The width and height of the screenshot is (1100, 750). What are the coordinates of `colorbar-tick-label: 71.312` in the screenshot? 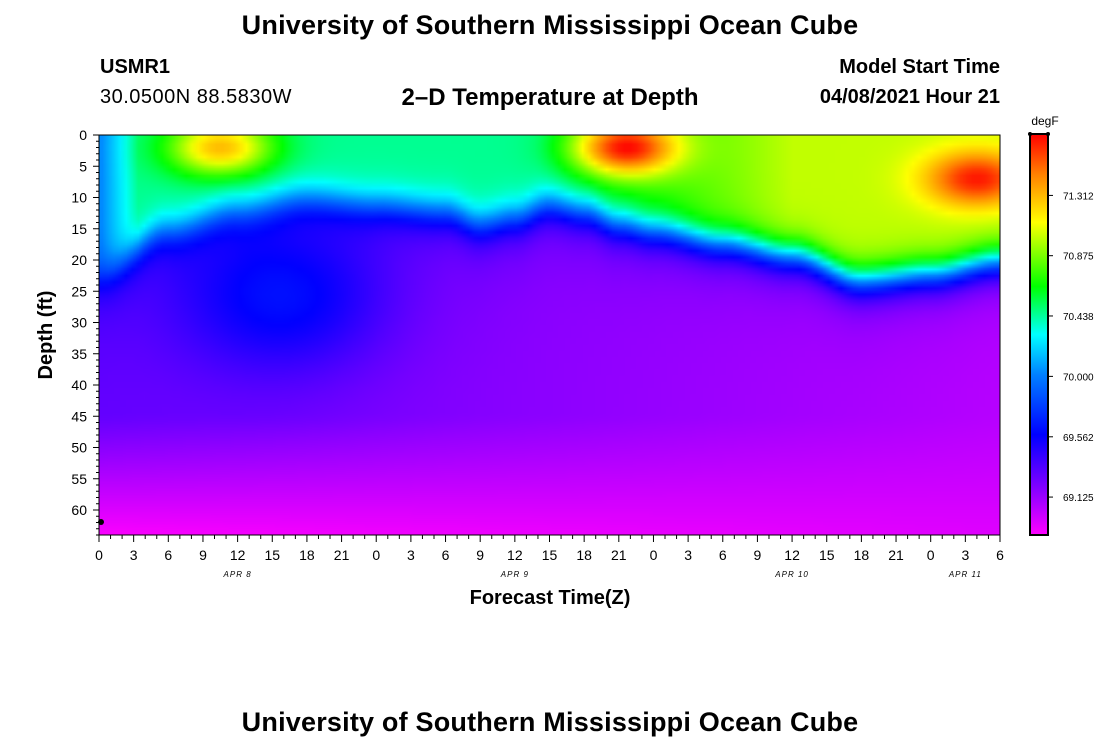 It's located at (1078, 196).